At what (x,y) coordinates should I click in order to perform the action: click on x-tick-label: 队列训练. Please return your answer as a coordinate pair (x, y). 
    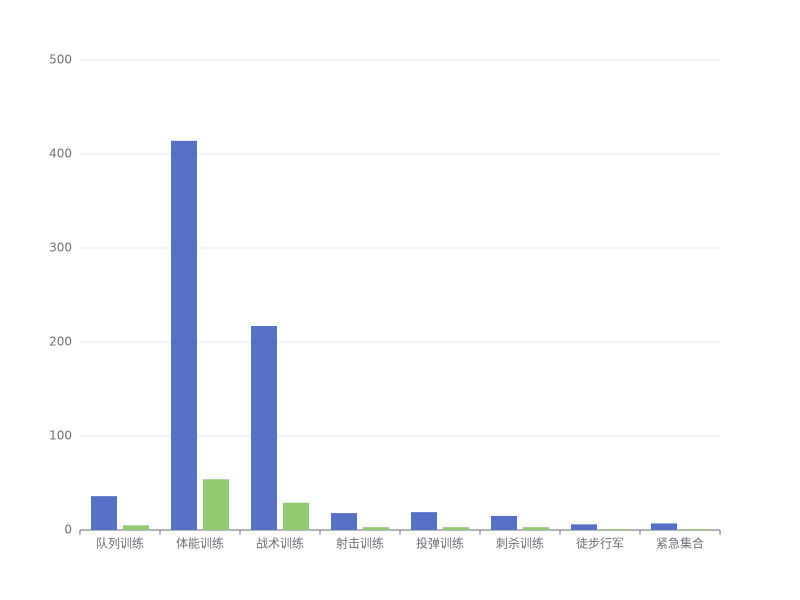
    Looking at the image, I should click on (120, 543).